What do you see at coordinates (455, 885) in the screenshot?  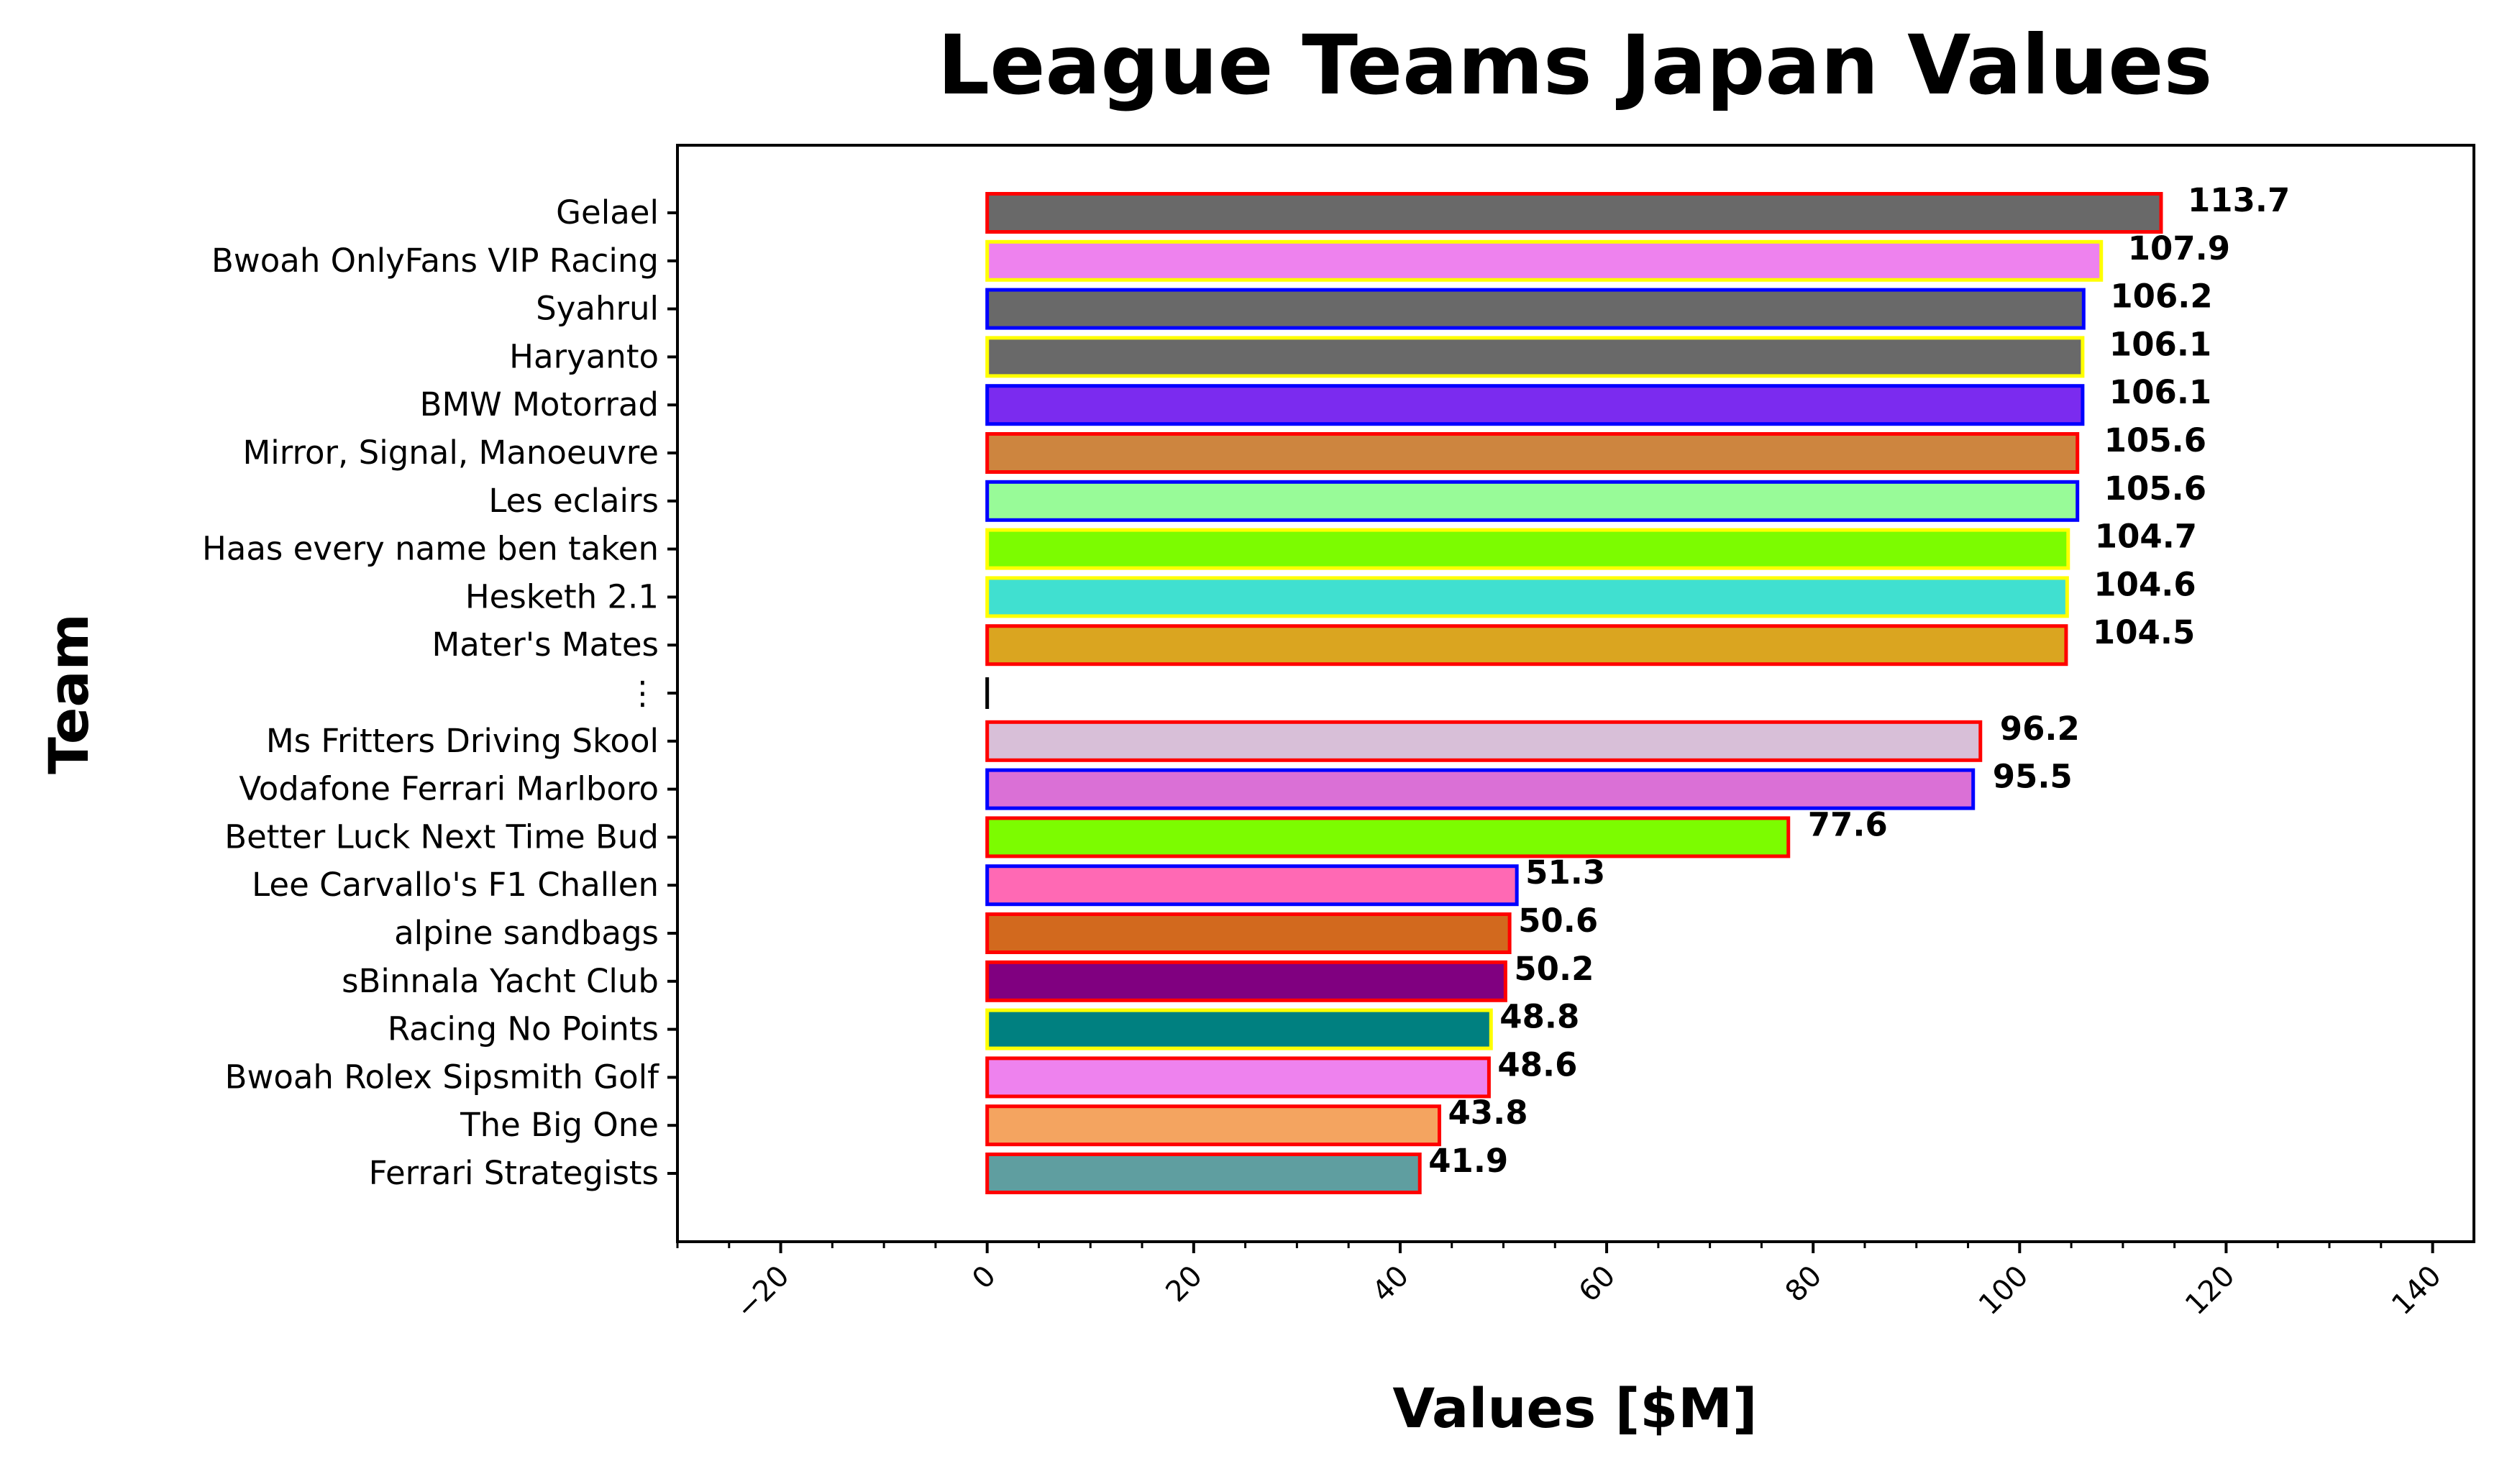 I see `y-tick-label: Lee Carvallo's F1 Challen` at bounding box center [455, 885].